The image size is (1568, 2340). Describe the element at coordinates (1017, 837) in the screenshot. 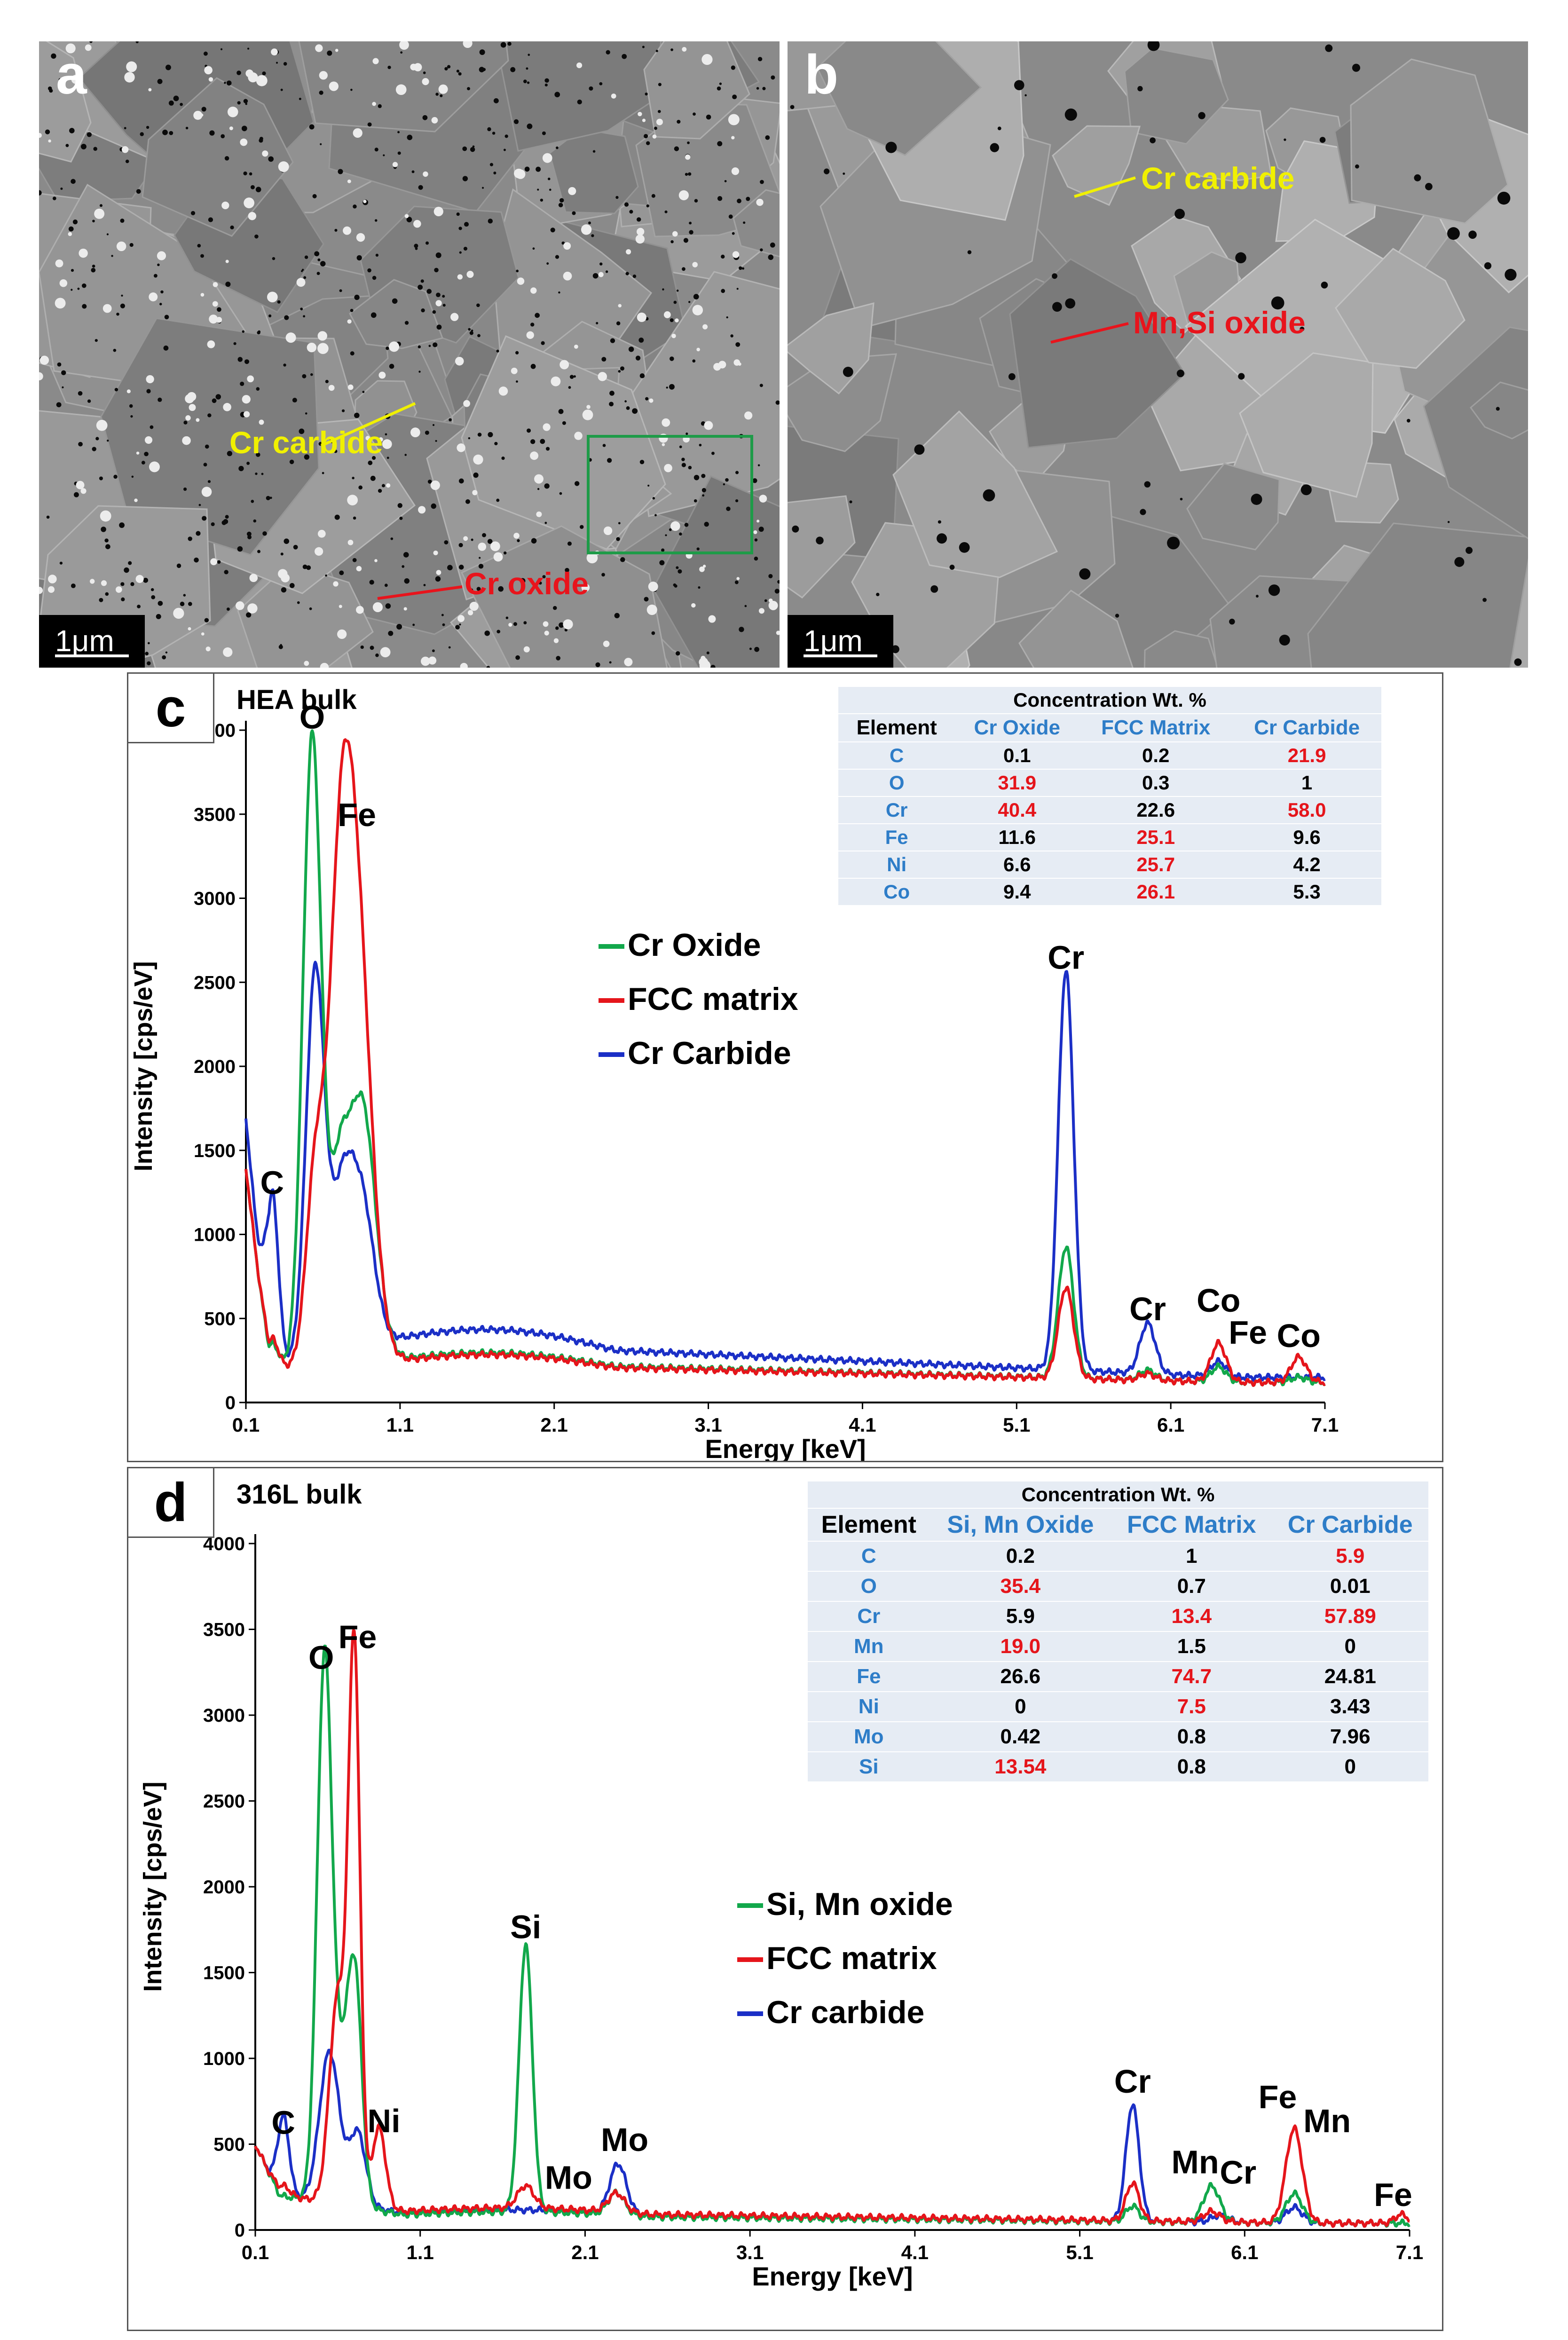

I see `table-value-cell: 11.6` at that location.